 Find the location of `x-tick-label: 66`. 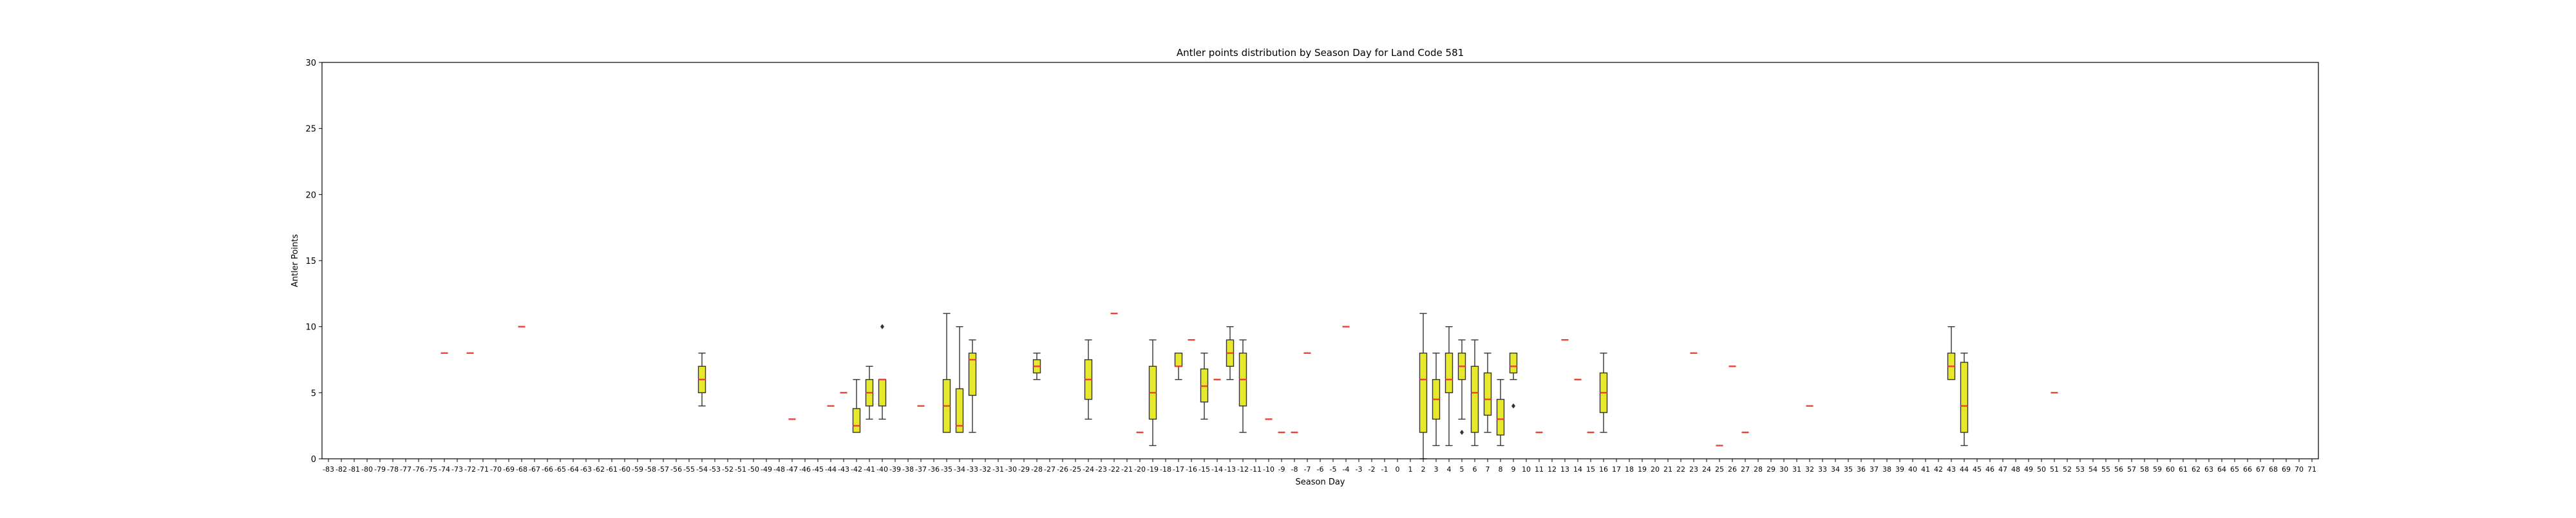

x-tick-label: 66 is located at coordinates (2247, 469).